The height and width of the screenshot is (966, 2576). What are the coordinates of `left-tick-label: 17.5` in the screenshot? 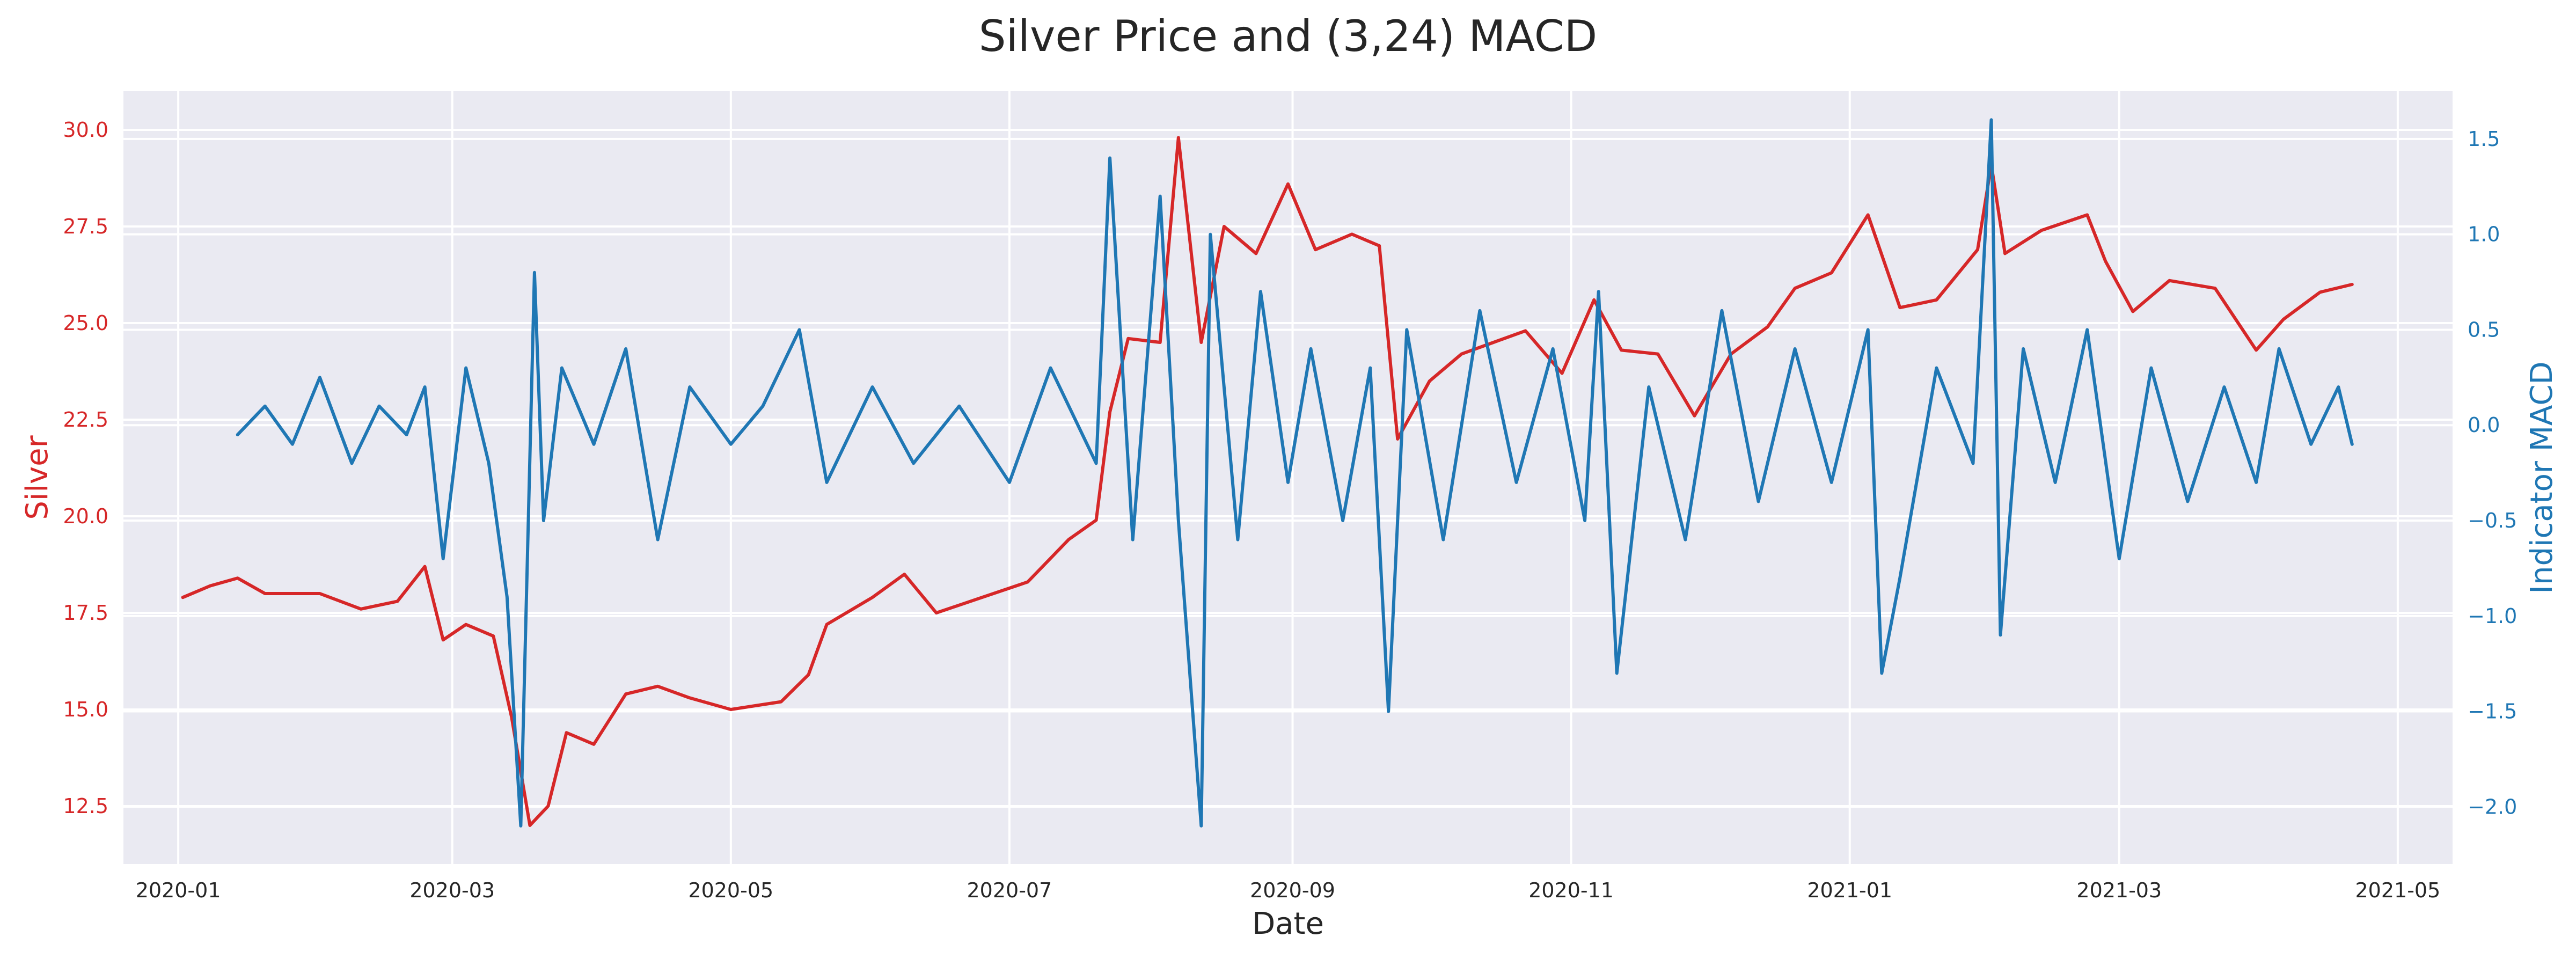 It's located at (85, 613).